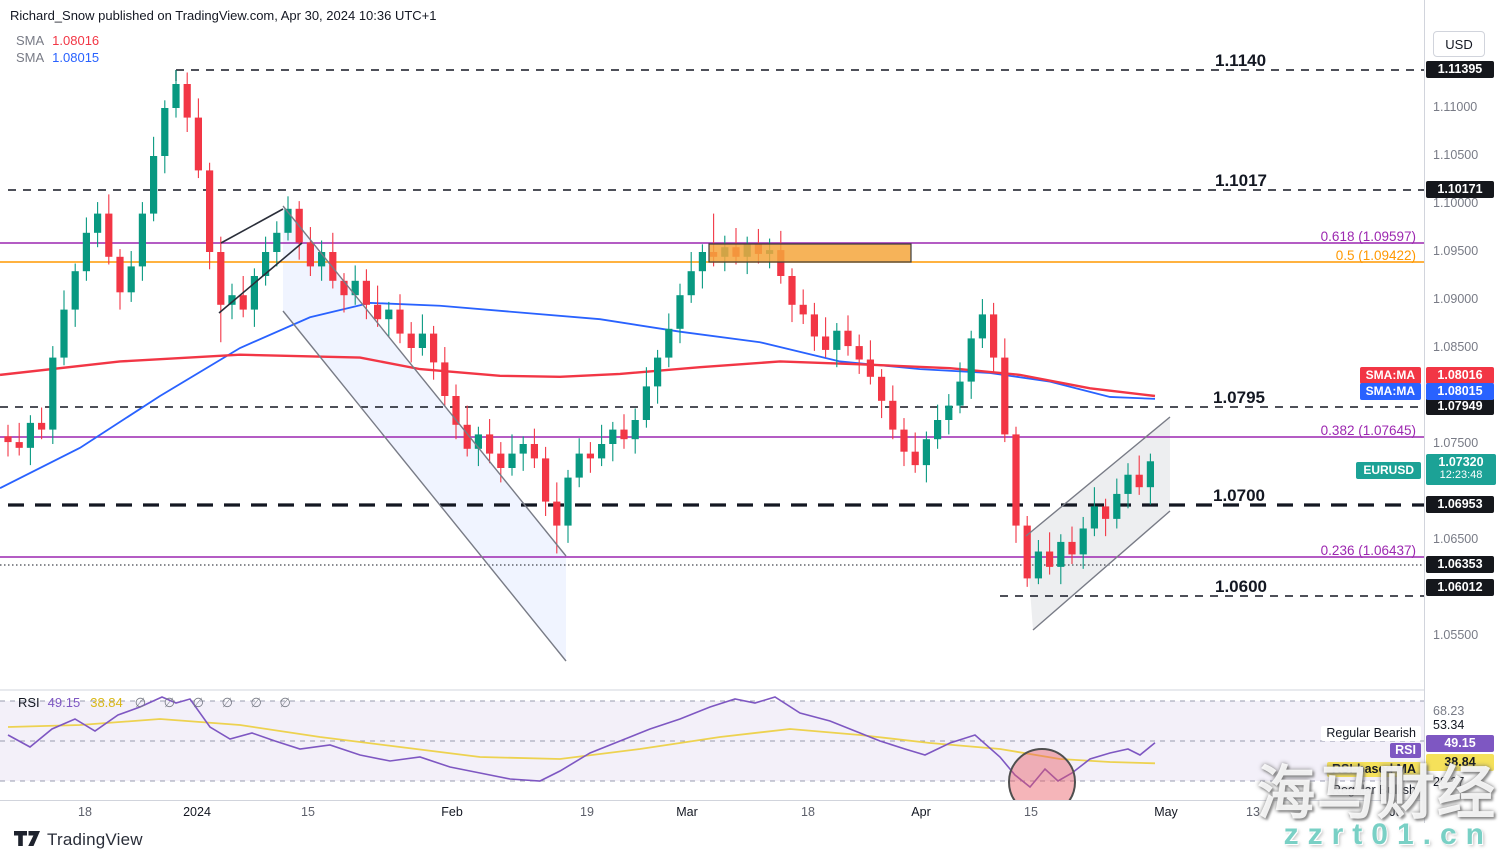 Image resolution: width=1499 pixels, height=857 pixels. Describe the element at coordinates (1101, 570) in the screenshot. I see `ascending-channel-lower` at that location.